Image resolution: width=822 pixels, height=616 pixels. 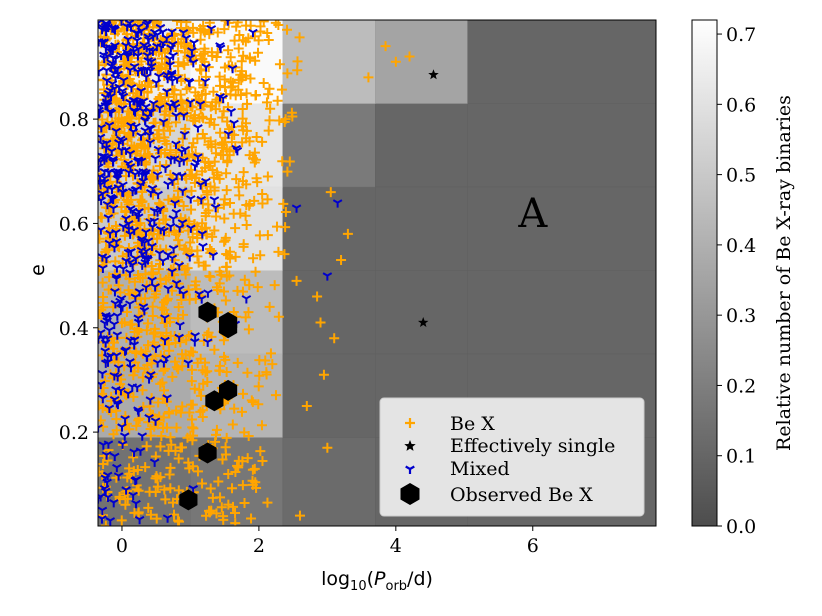 What do you see at coordinates (228, 328) in the screenshot?
I see `observed-be-x-point` at bounding box center [228, 328].